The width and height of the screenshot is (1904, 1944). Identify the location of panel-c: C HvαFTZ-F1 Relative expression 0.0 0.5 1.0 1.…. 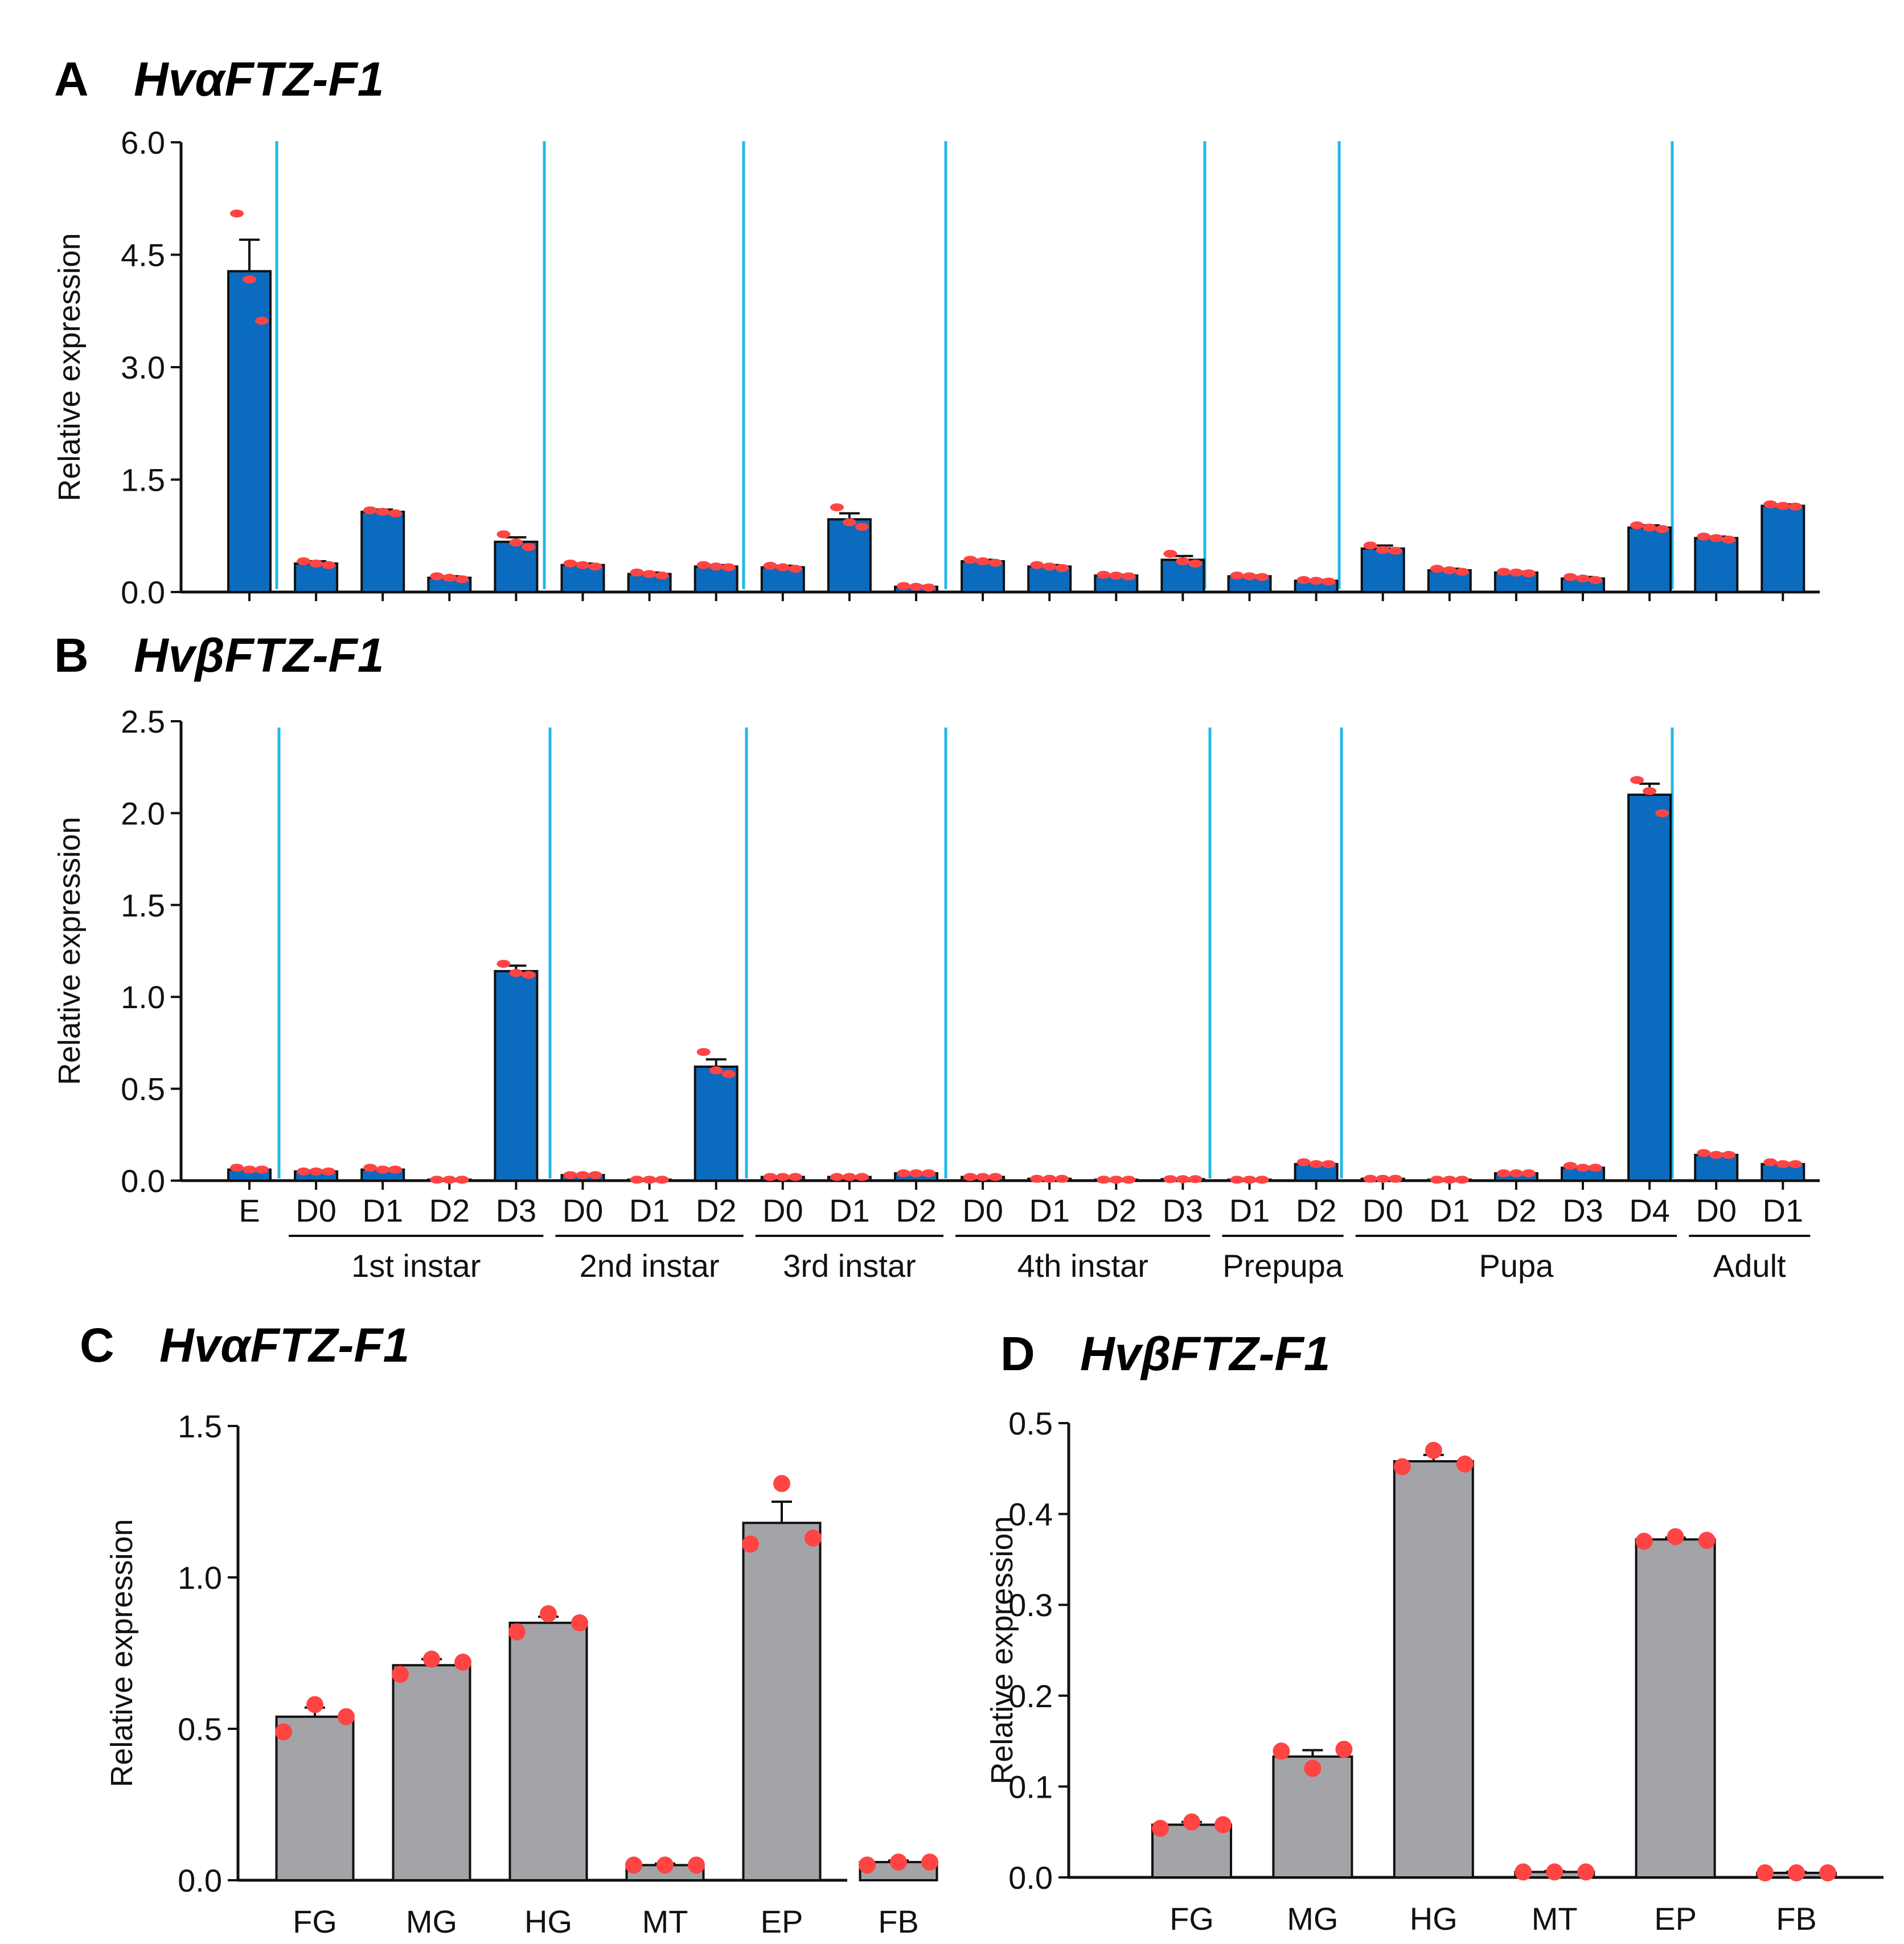
(509, 1628).